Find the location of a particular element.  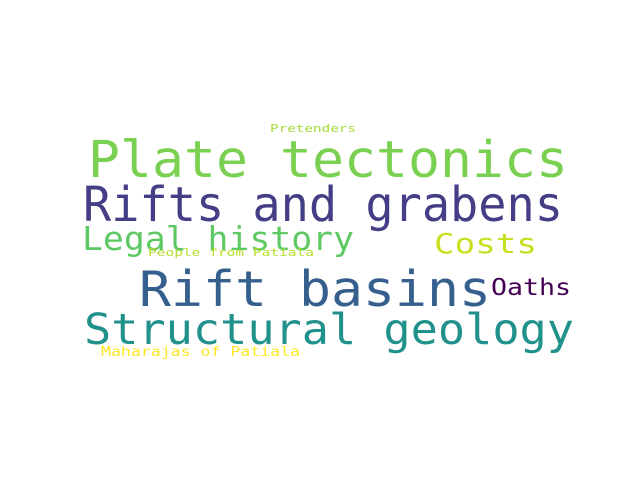

word-costs: Costs is located at coordinates (485, 243).